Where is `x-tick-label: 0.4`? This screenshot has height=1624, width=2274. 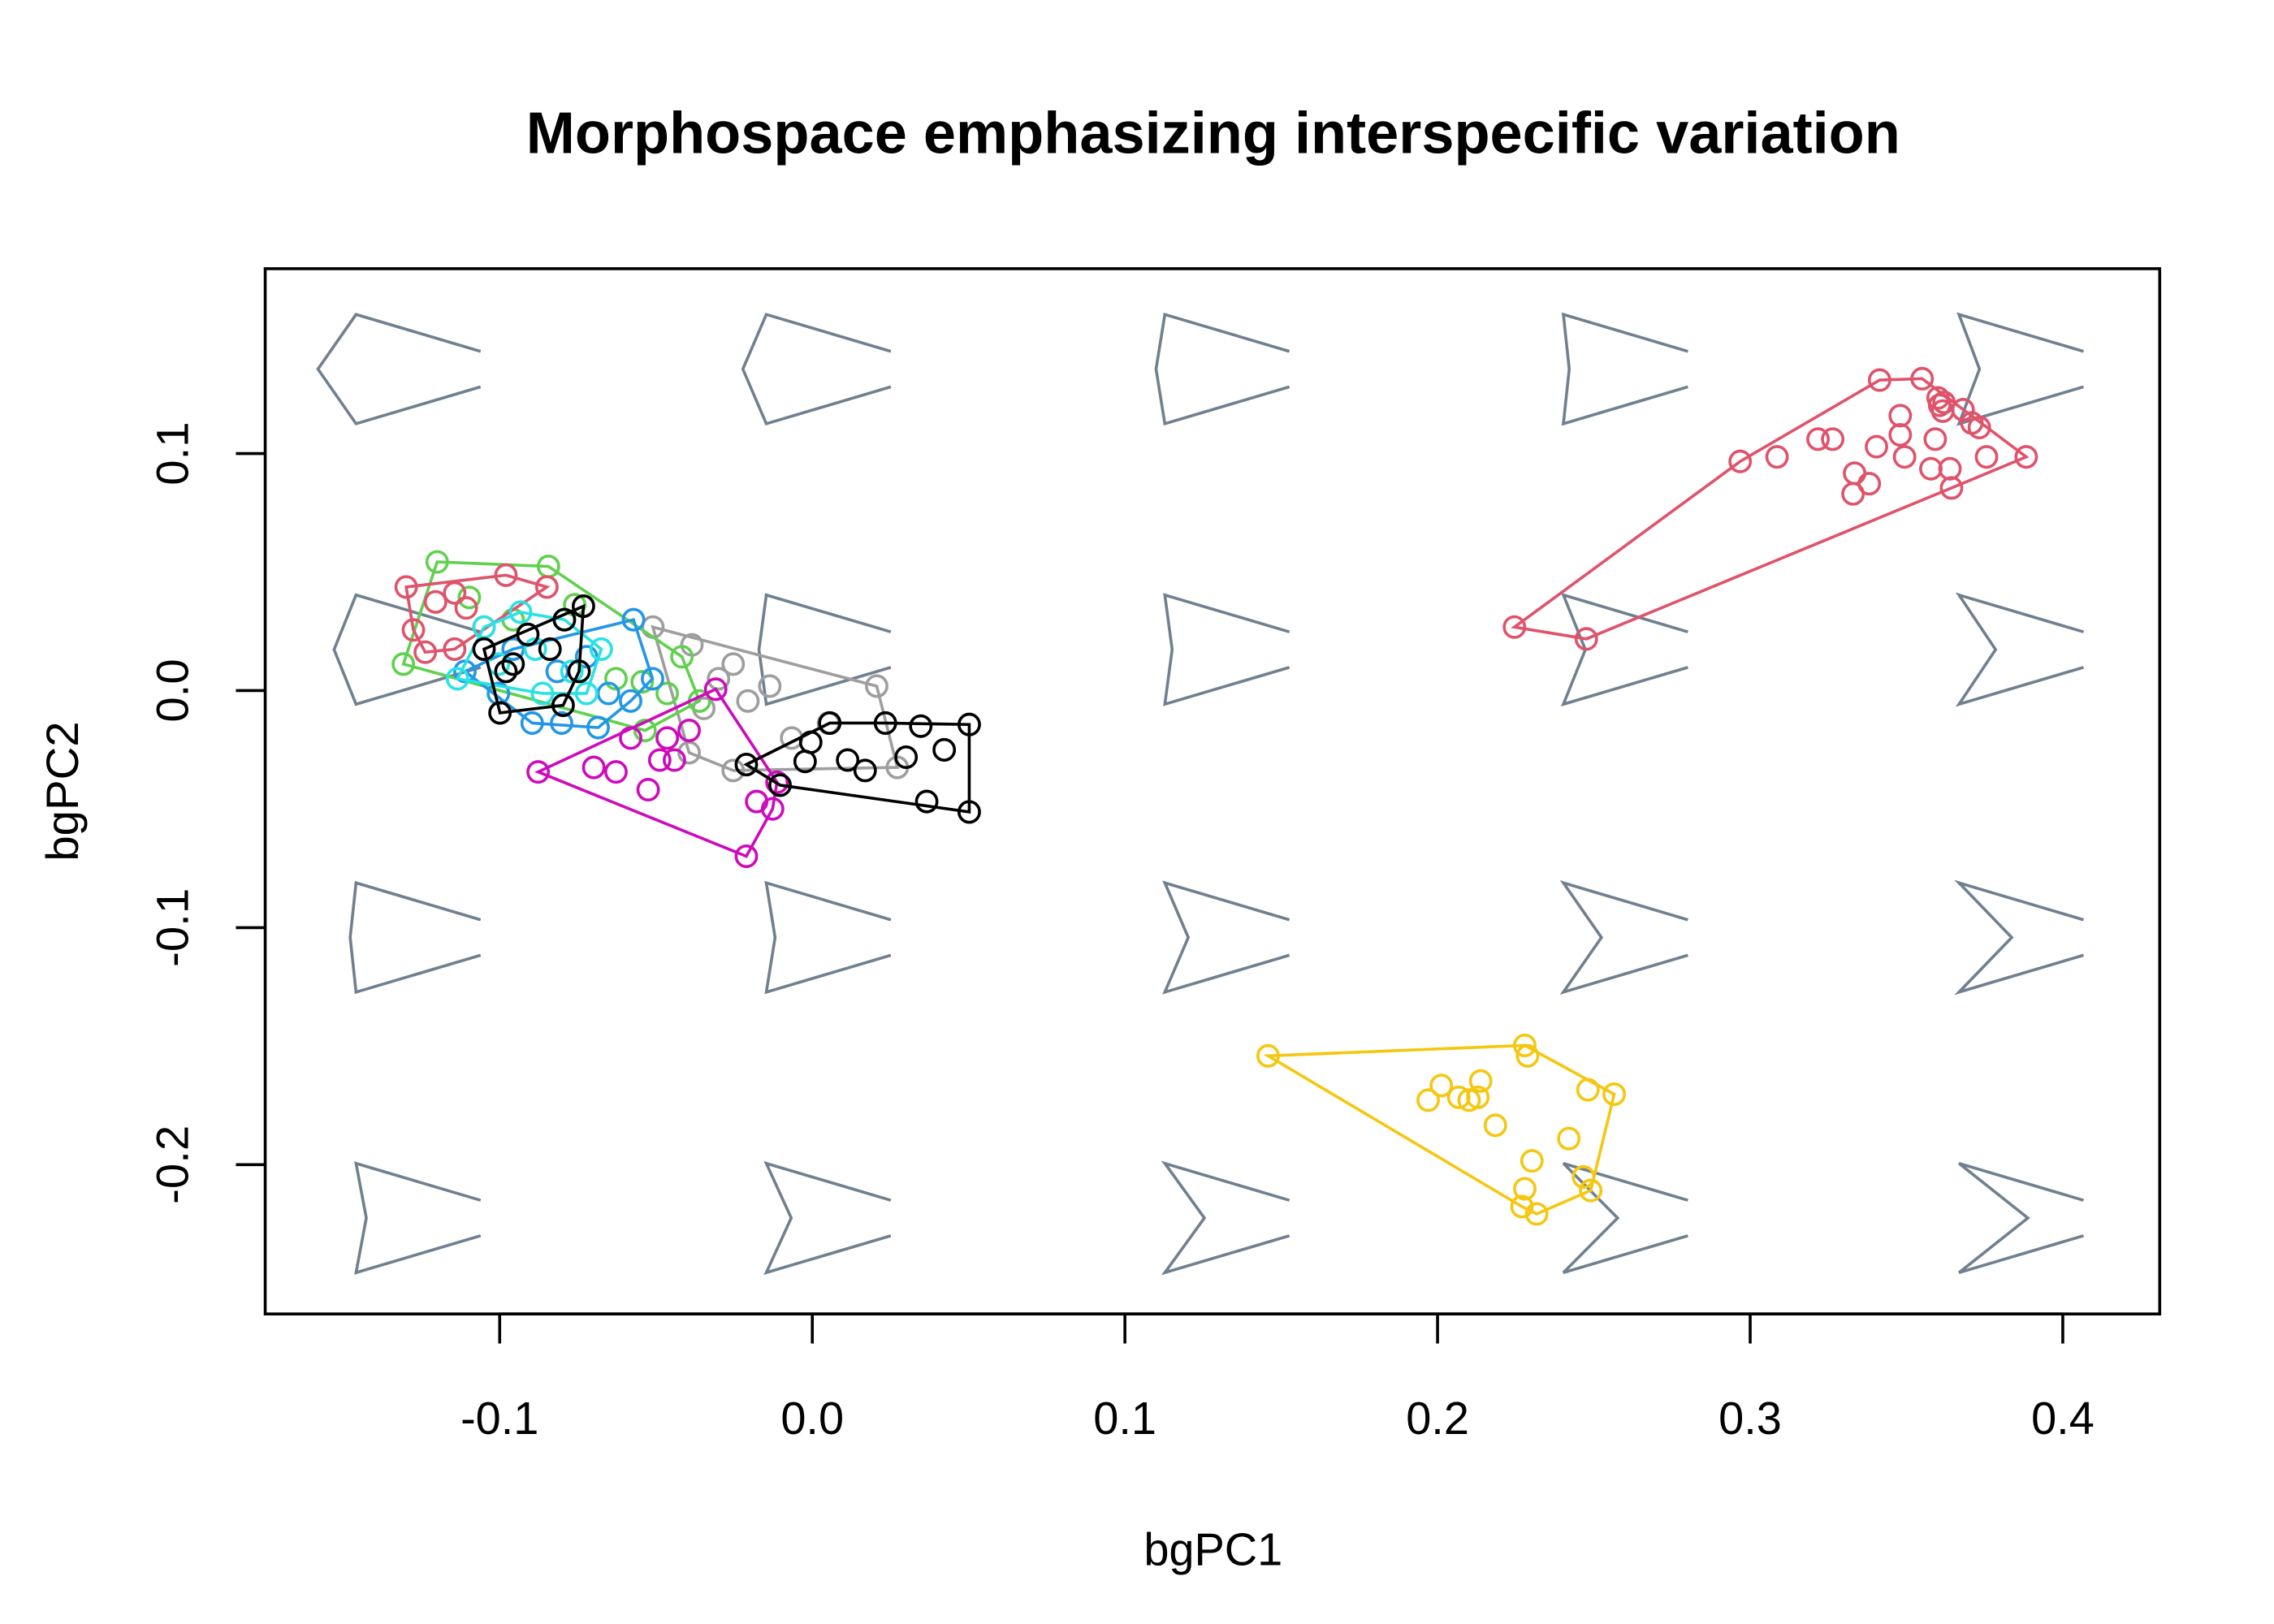
x-tick-label: 0.4 is located at coordinates (2063, 1419).